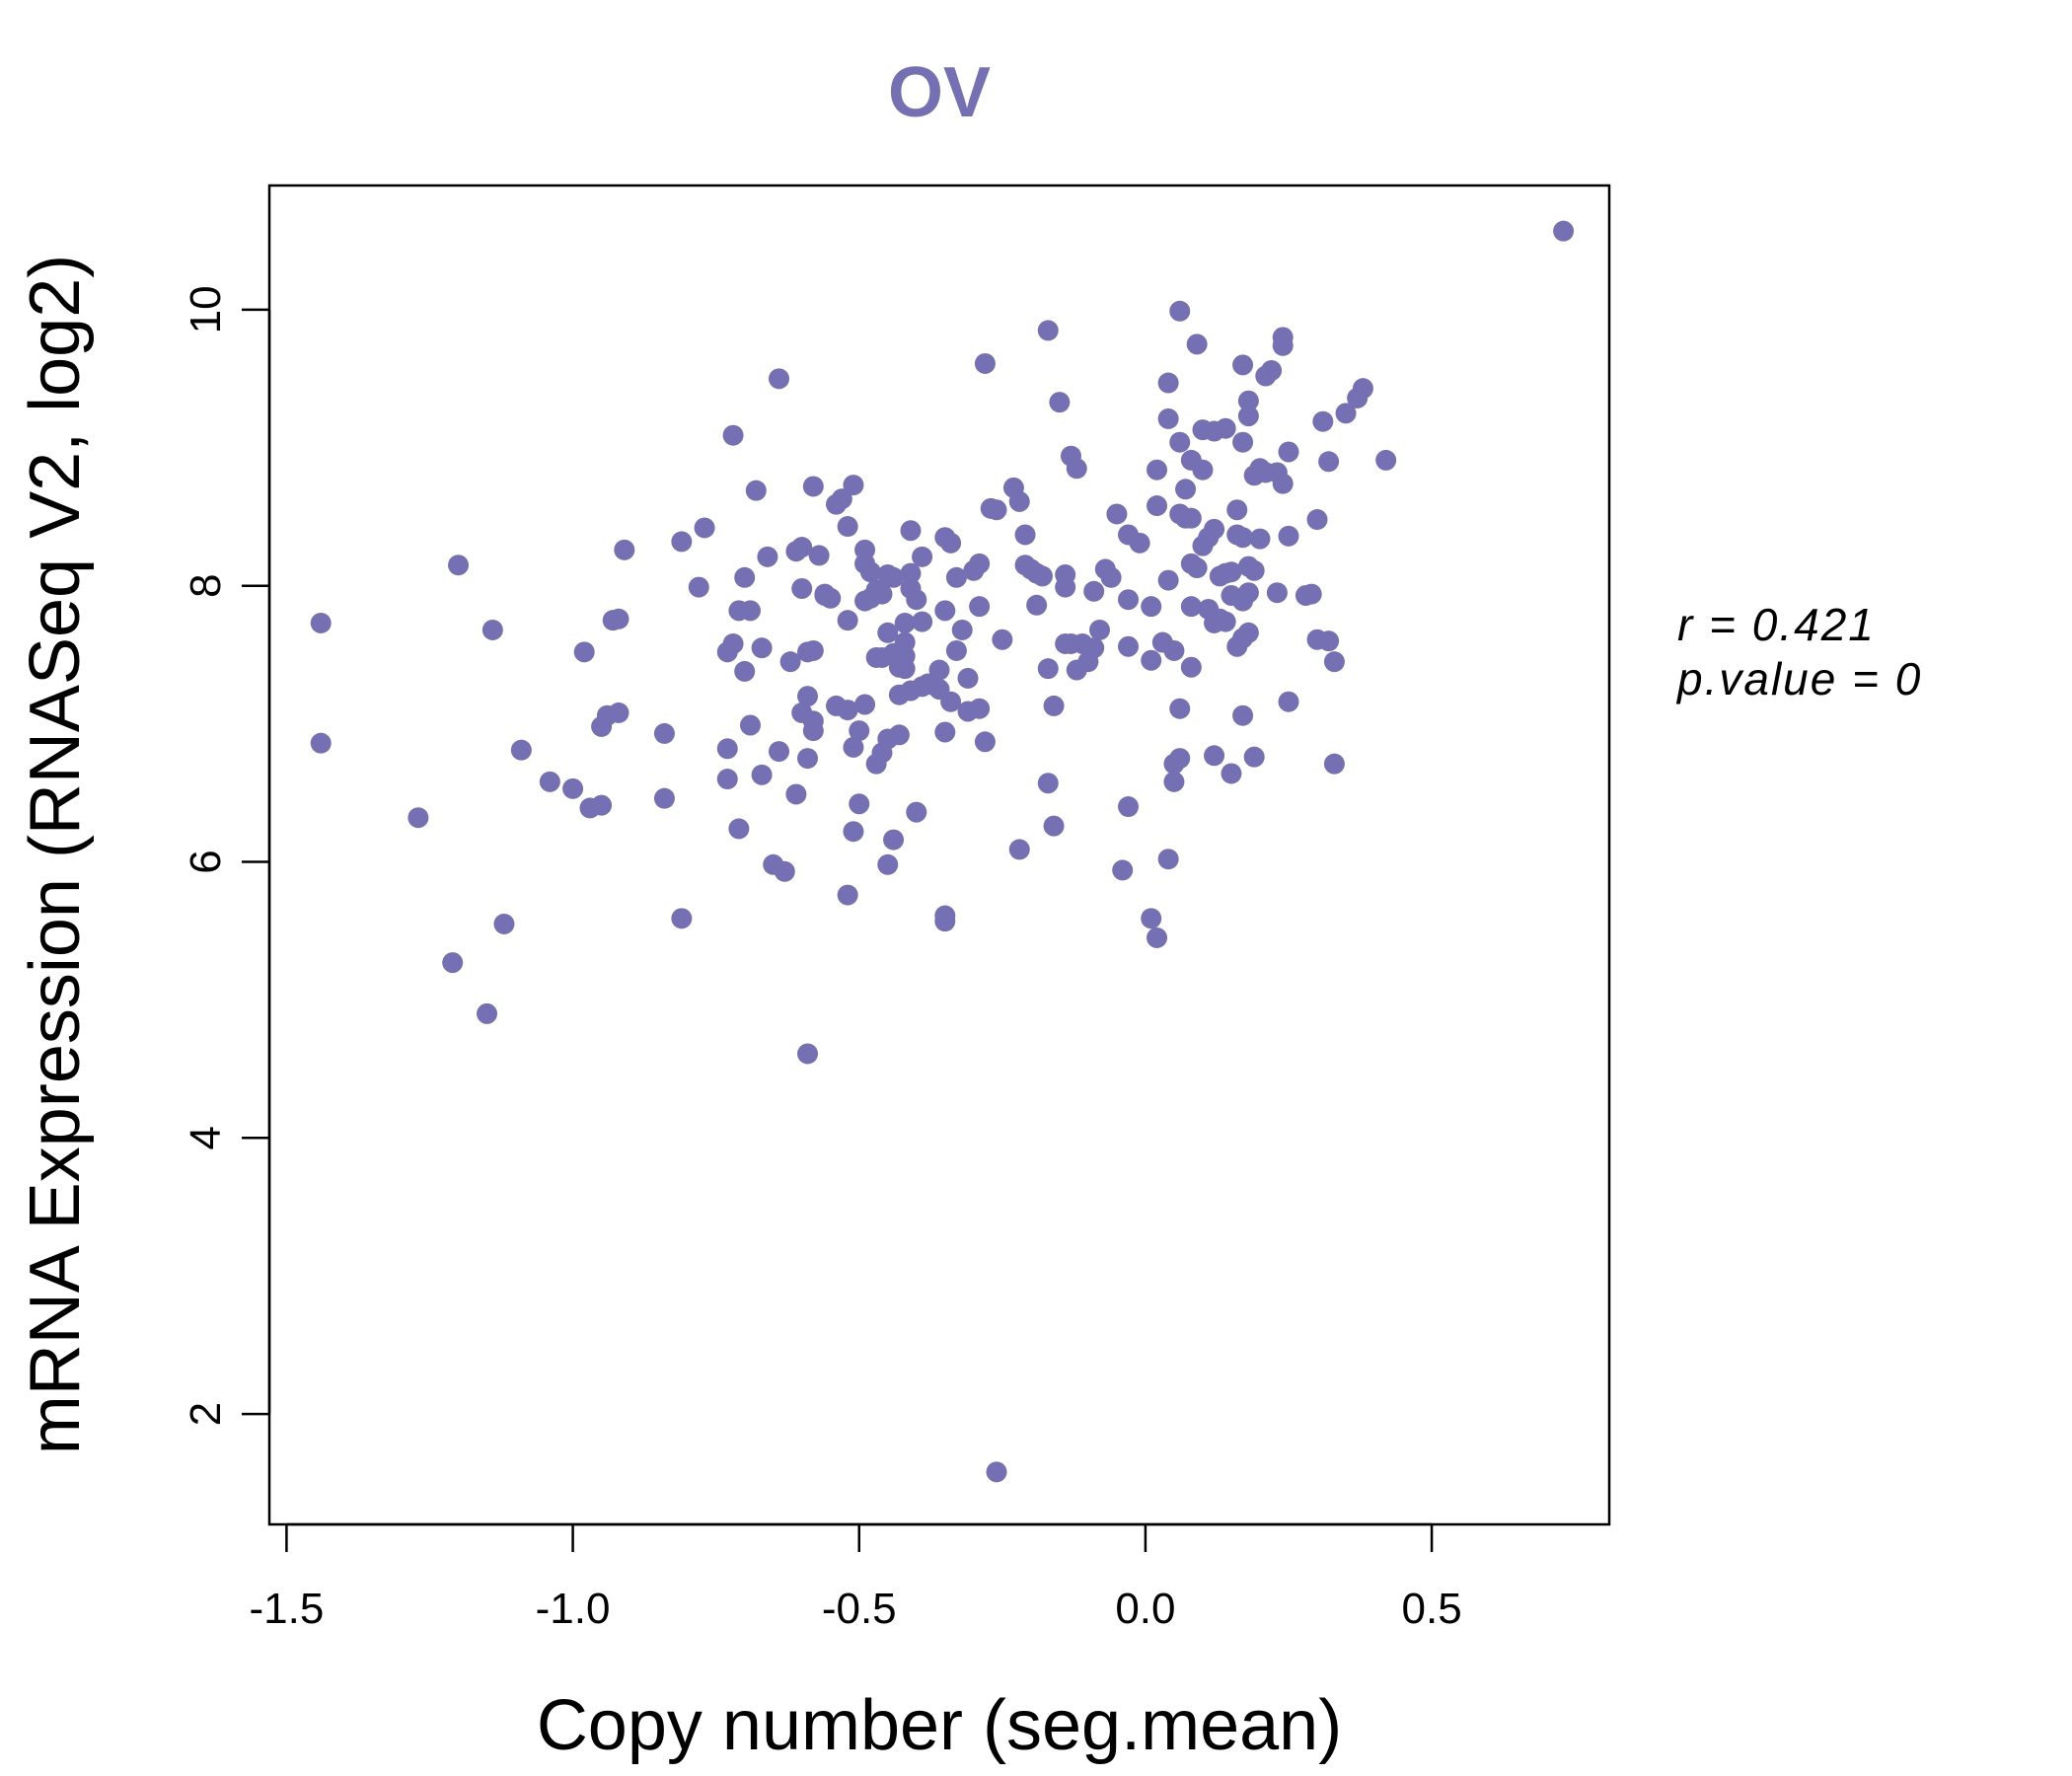  Describe the element at coordinates (940, 1726) in the screenshot. I see `x-axis-title: Copy number (seg.mean)` at that location.